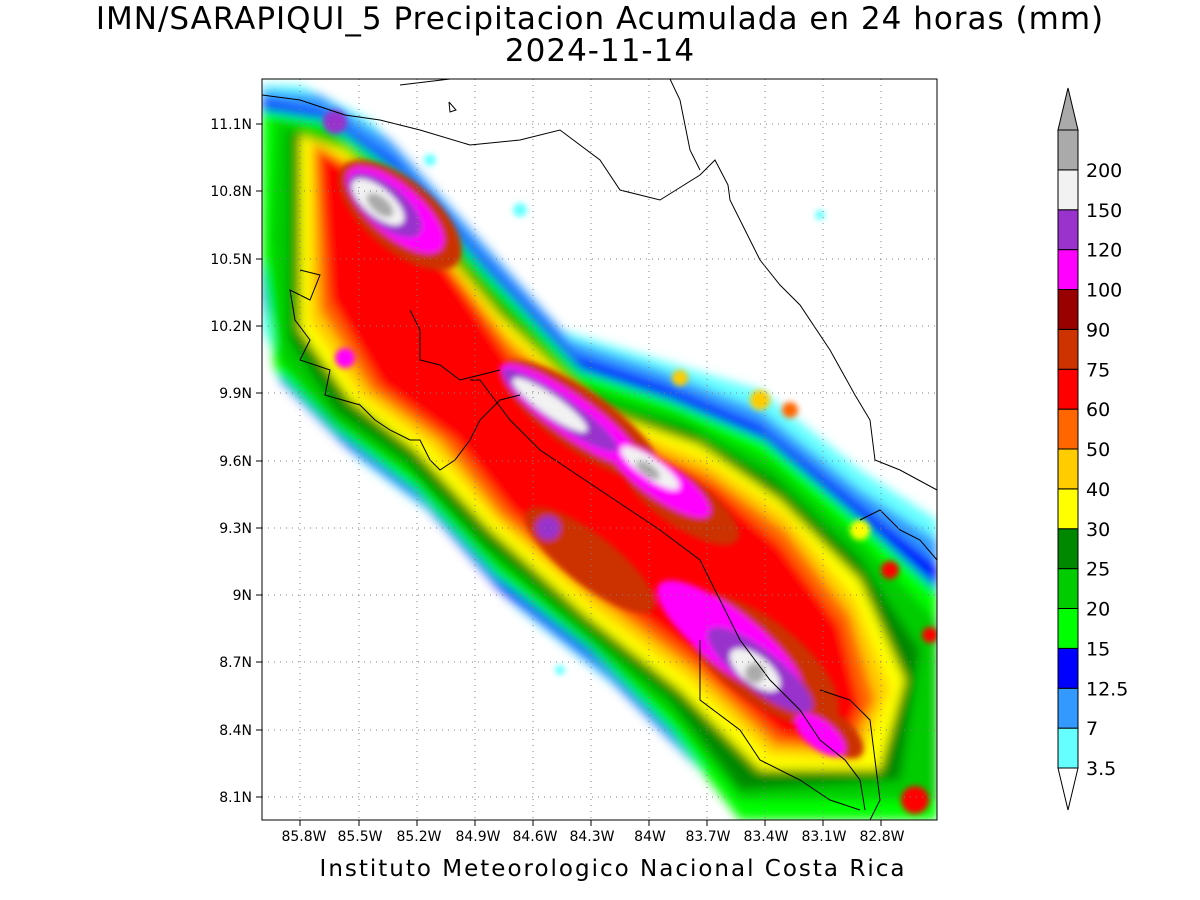  Describe the element at coordinates (765, 837) in the screenshot. I see `lon-label: 83.4W` at that location.